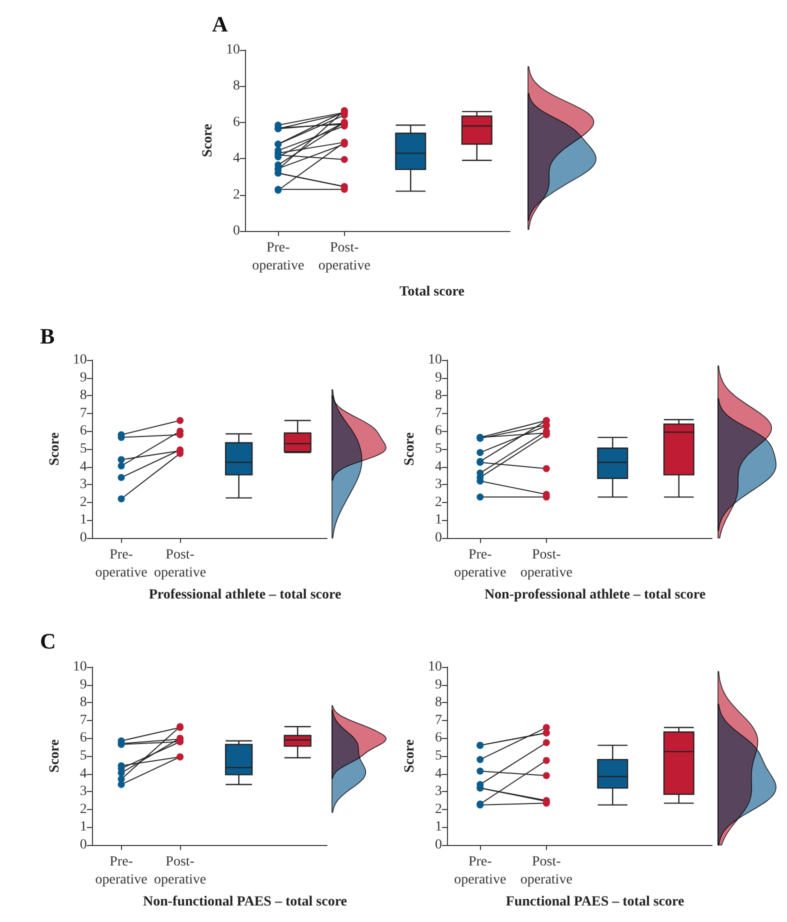  What do you see at coordinates (245, 595) in the screenshot?
I see `x-axis-title: Professional athlete – total score` at bounding box center [245, 595].